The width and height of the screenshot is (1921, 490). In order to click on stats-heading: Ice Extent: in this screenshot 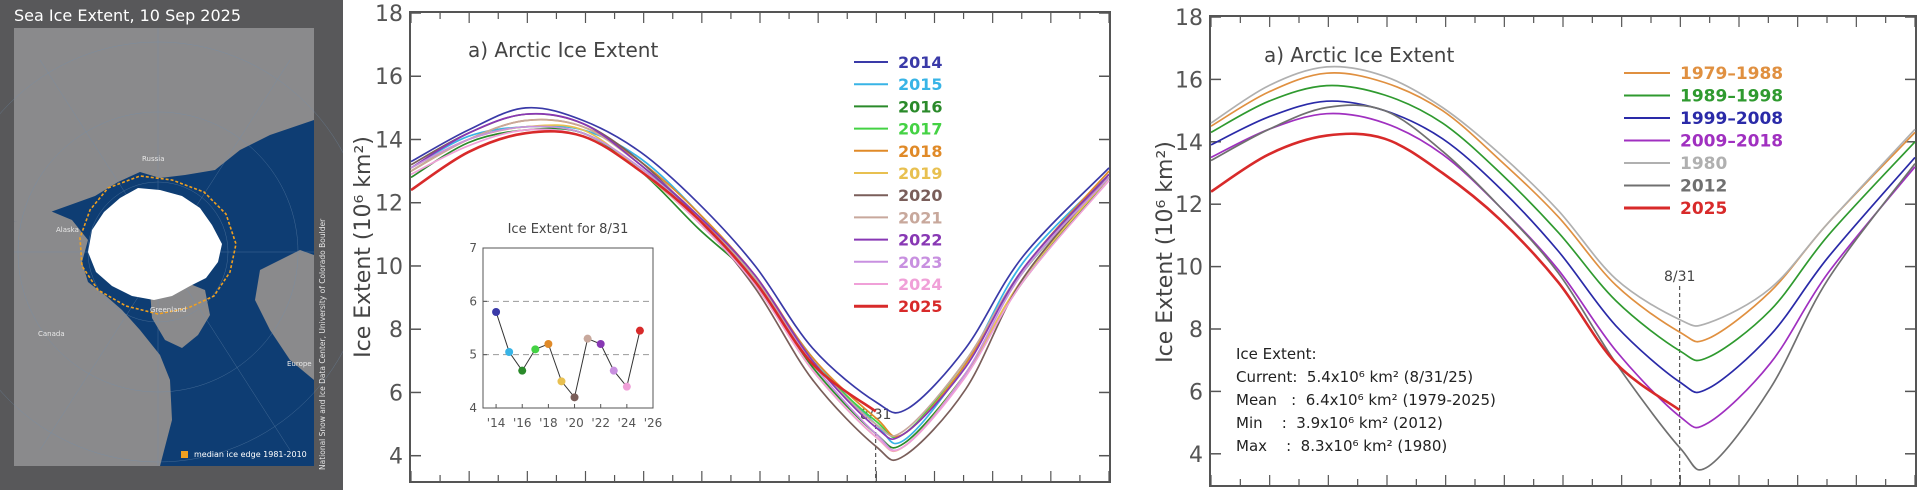, I will do `click(1276, 354)`.